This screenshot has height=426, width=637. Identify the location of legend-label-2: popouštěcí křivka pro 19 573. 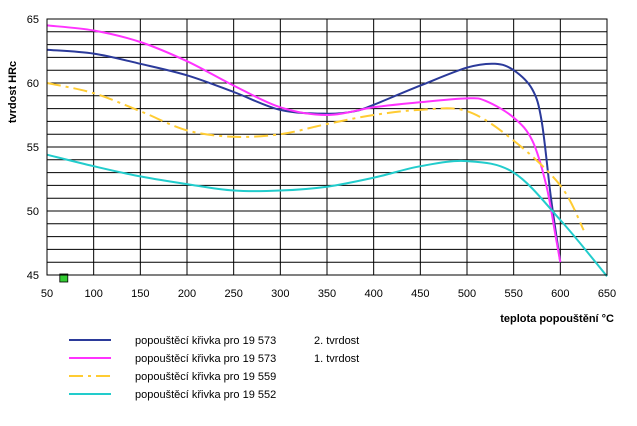
(205, 359).